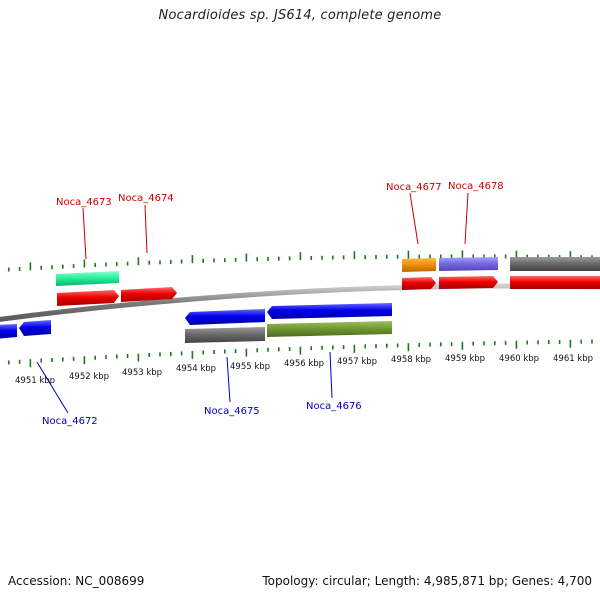 This screenshot has height=600, width=600. What do you see at coordinates (300, 353) in the screenshot?
I see `reverse-strand-ticks` at bounding box center [300, 353].